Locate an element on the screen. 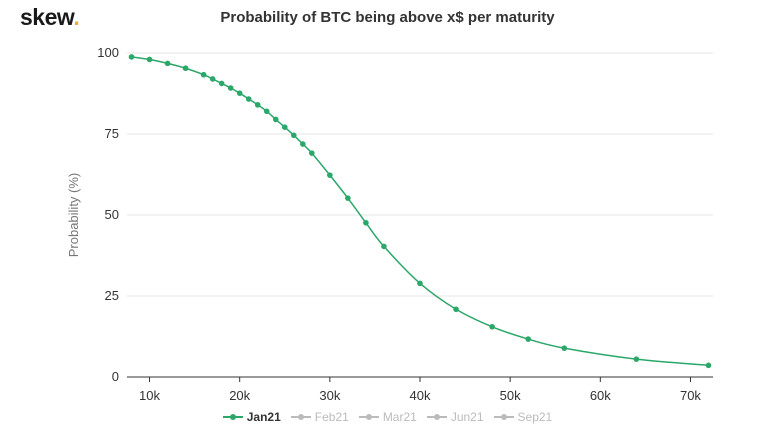 This screenshot has height=433, width=775. x-tick-label: 70k is located at coordinates (690, 395).